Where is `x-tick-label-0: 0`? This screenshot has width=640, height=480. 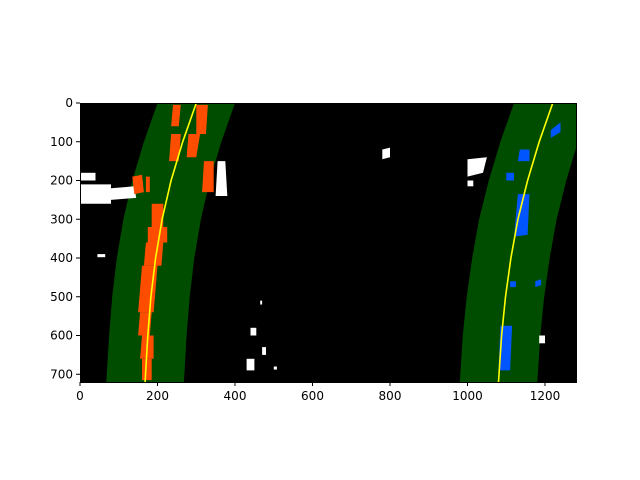 x-tick-label-0: 0 is located at coordinates (80, 396).